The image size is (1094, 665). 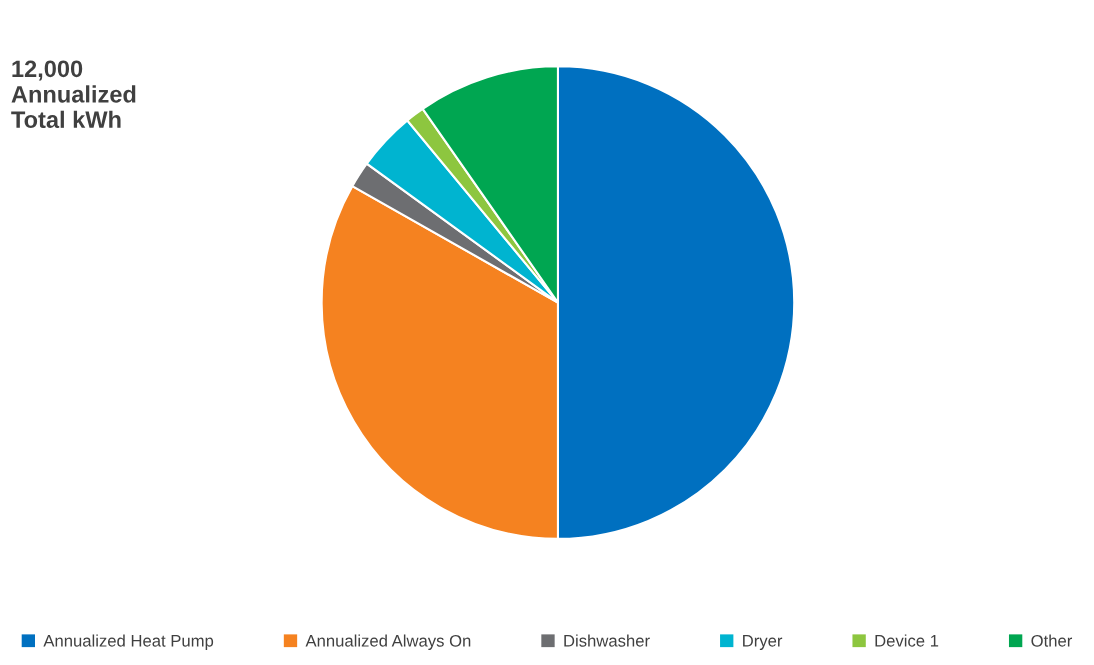 I want to click on legend-label: Device 1, so click(x=907, y=640).